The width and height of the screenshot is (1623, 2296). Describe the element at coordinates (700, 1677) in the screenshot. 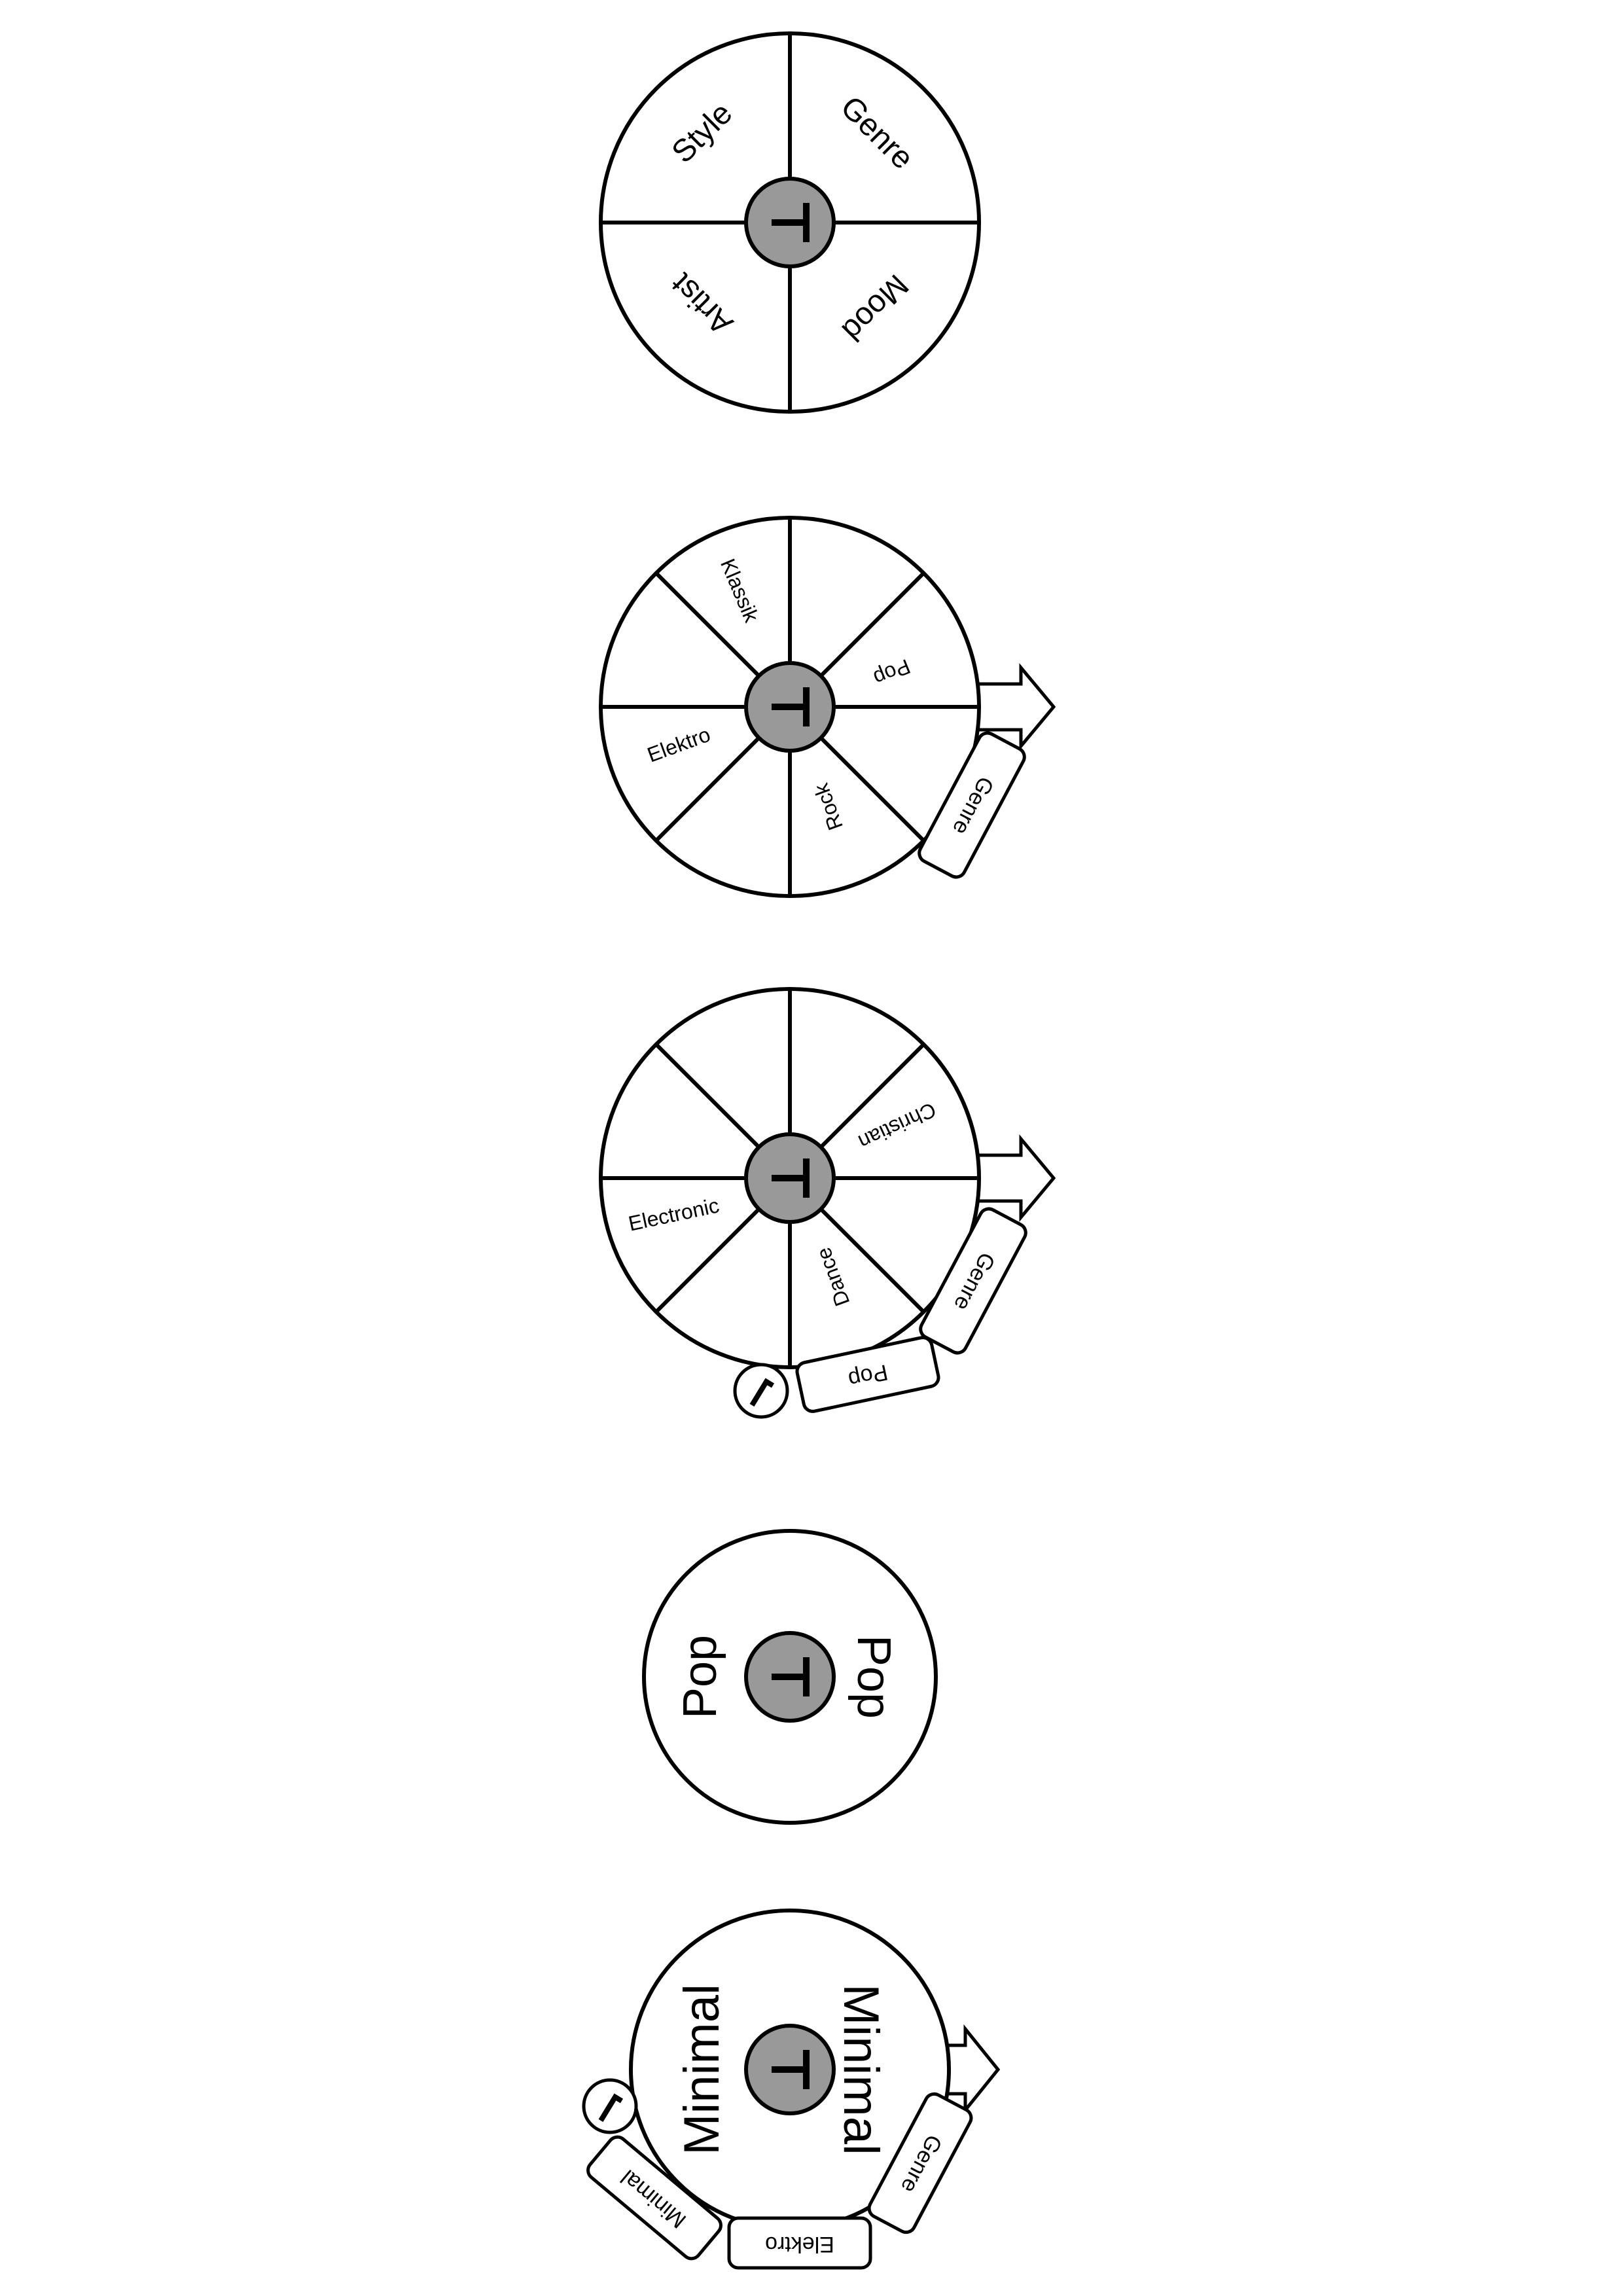

I see `wheel-4-label-left: Pop` at that location.